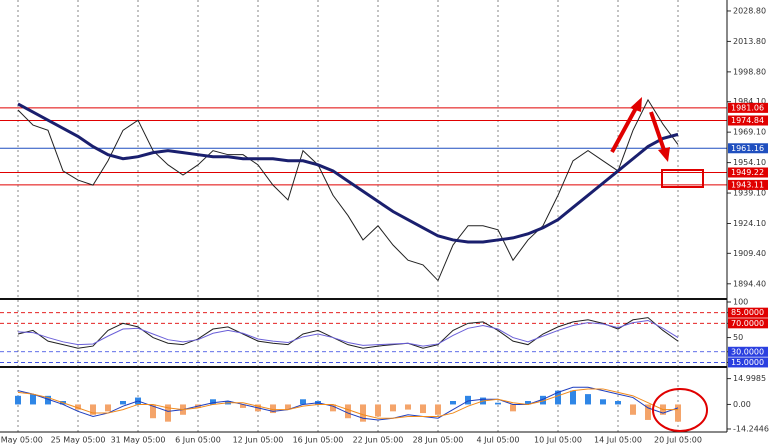 Image resolution: width=770 pixels, height=448 pixels. Describe the element at coordinates (749, 10) in the screenshot. I see `y-tick-label: 2028.80` at that location.